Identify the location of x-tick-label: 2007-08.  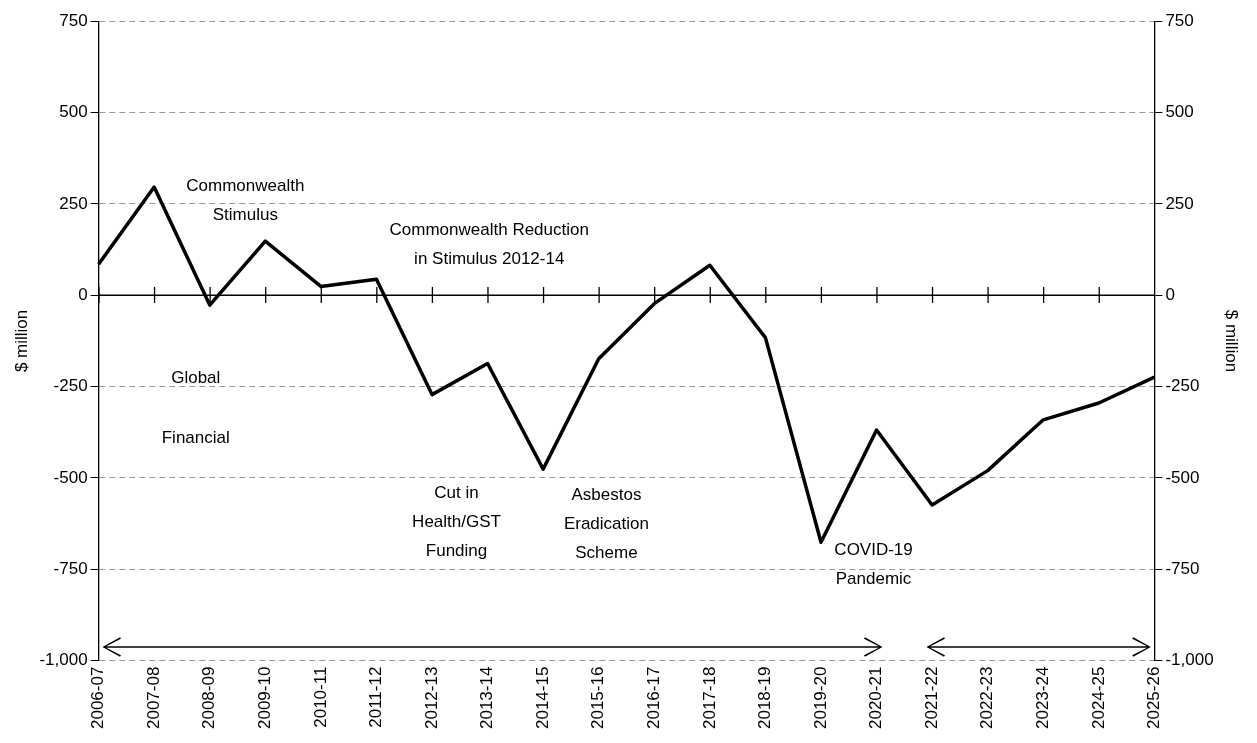
(153, 697).